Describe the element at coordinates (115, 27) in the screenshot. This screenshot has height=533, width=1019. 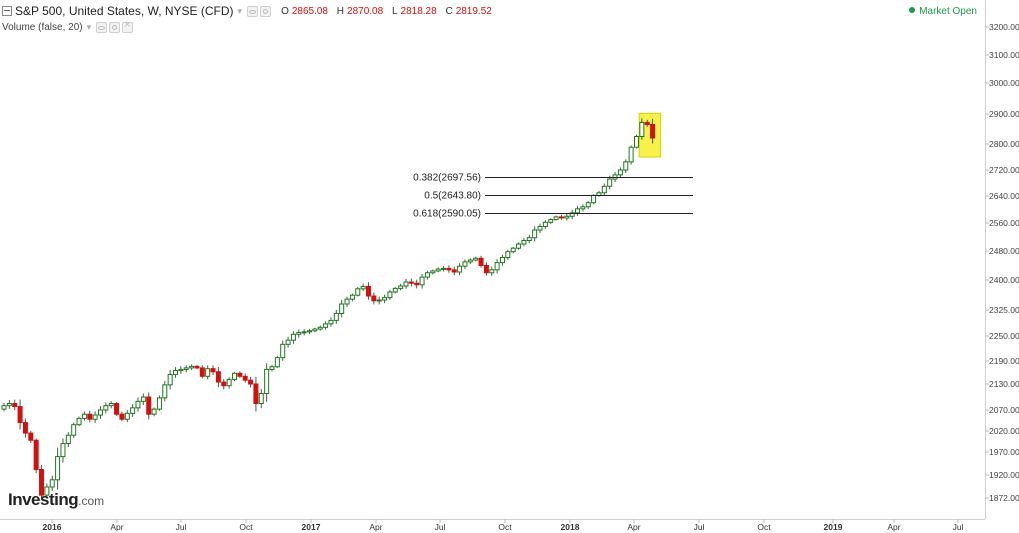
I see `indicator-settings-icon` at that location.